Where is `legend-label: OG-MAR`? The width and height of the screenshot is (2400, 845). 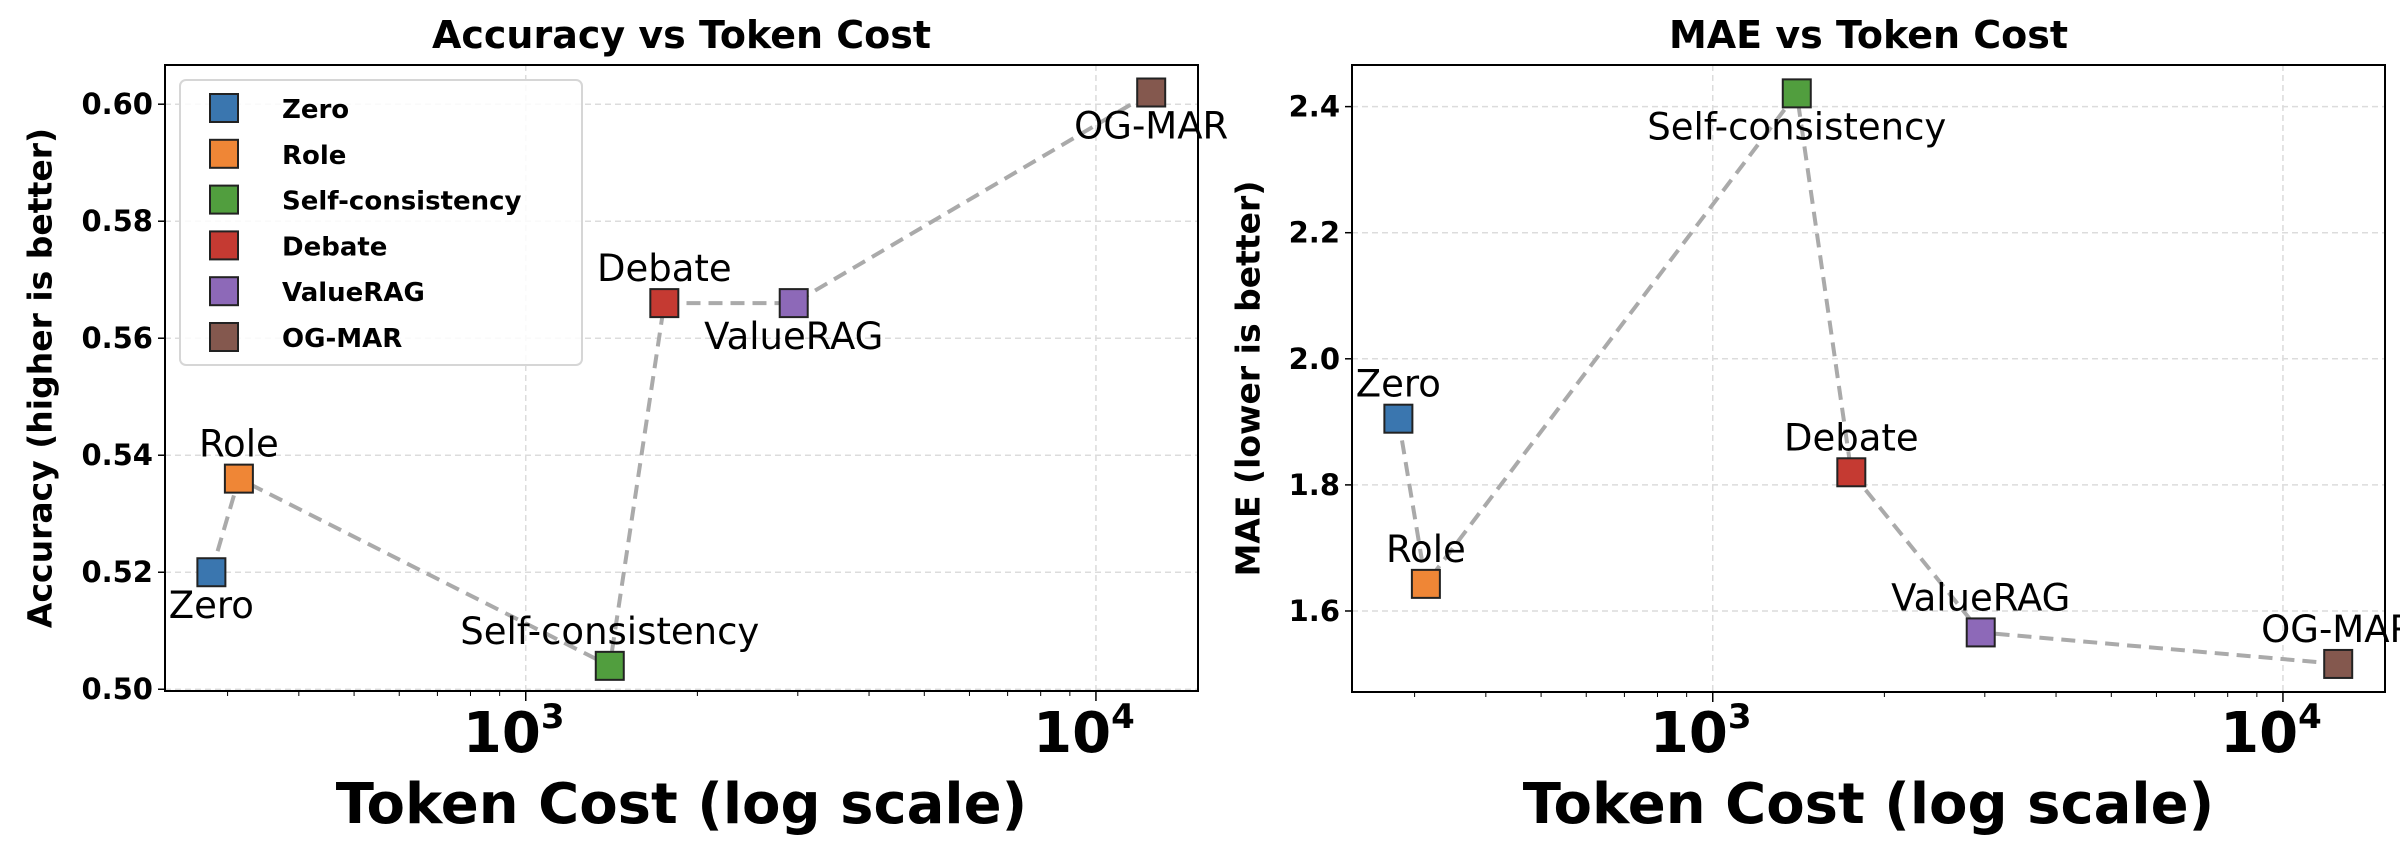
legend-label: OG-MAR is located at coordinates (342, 339).